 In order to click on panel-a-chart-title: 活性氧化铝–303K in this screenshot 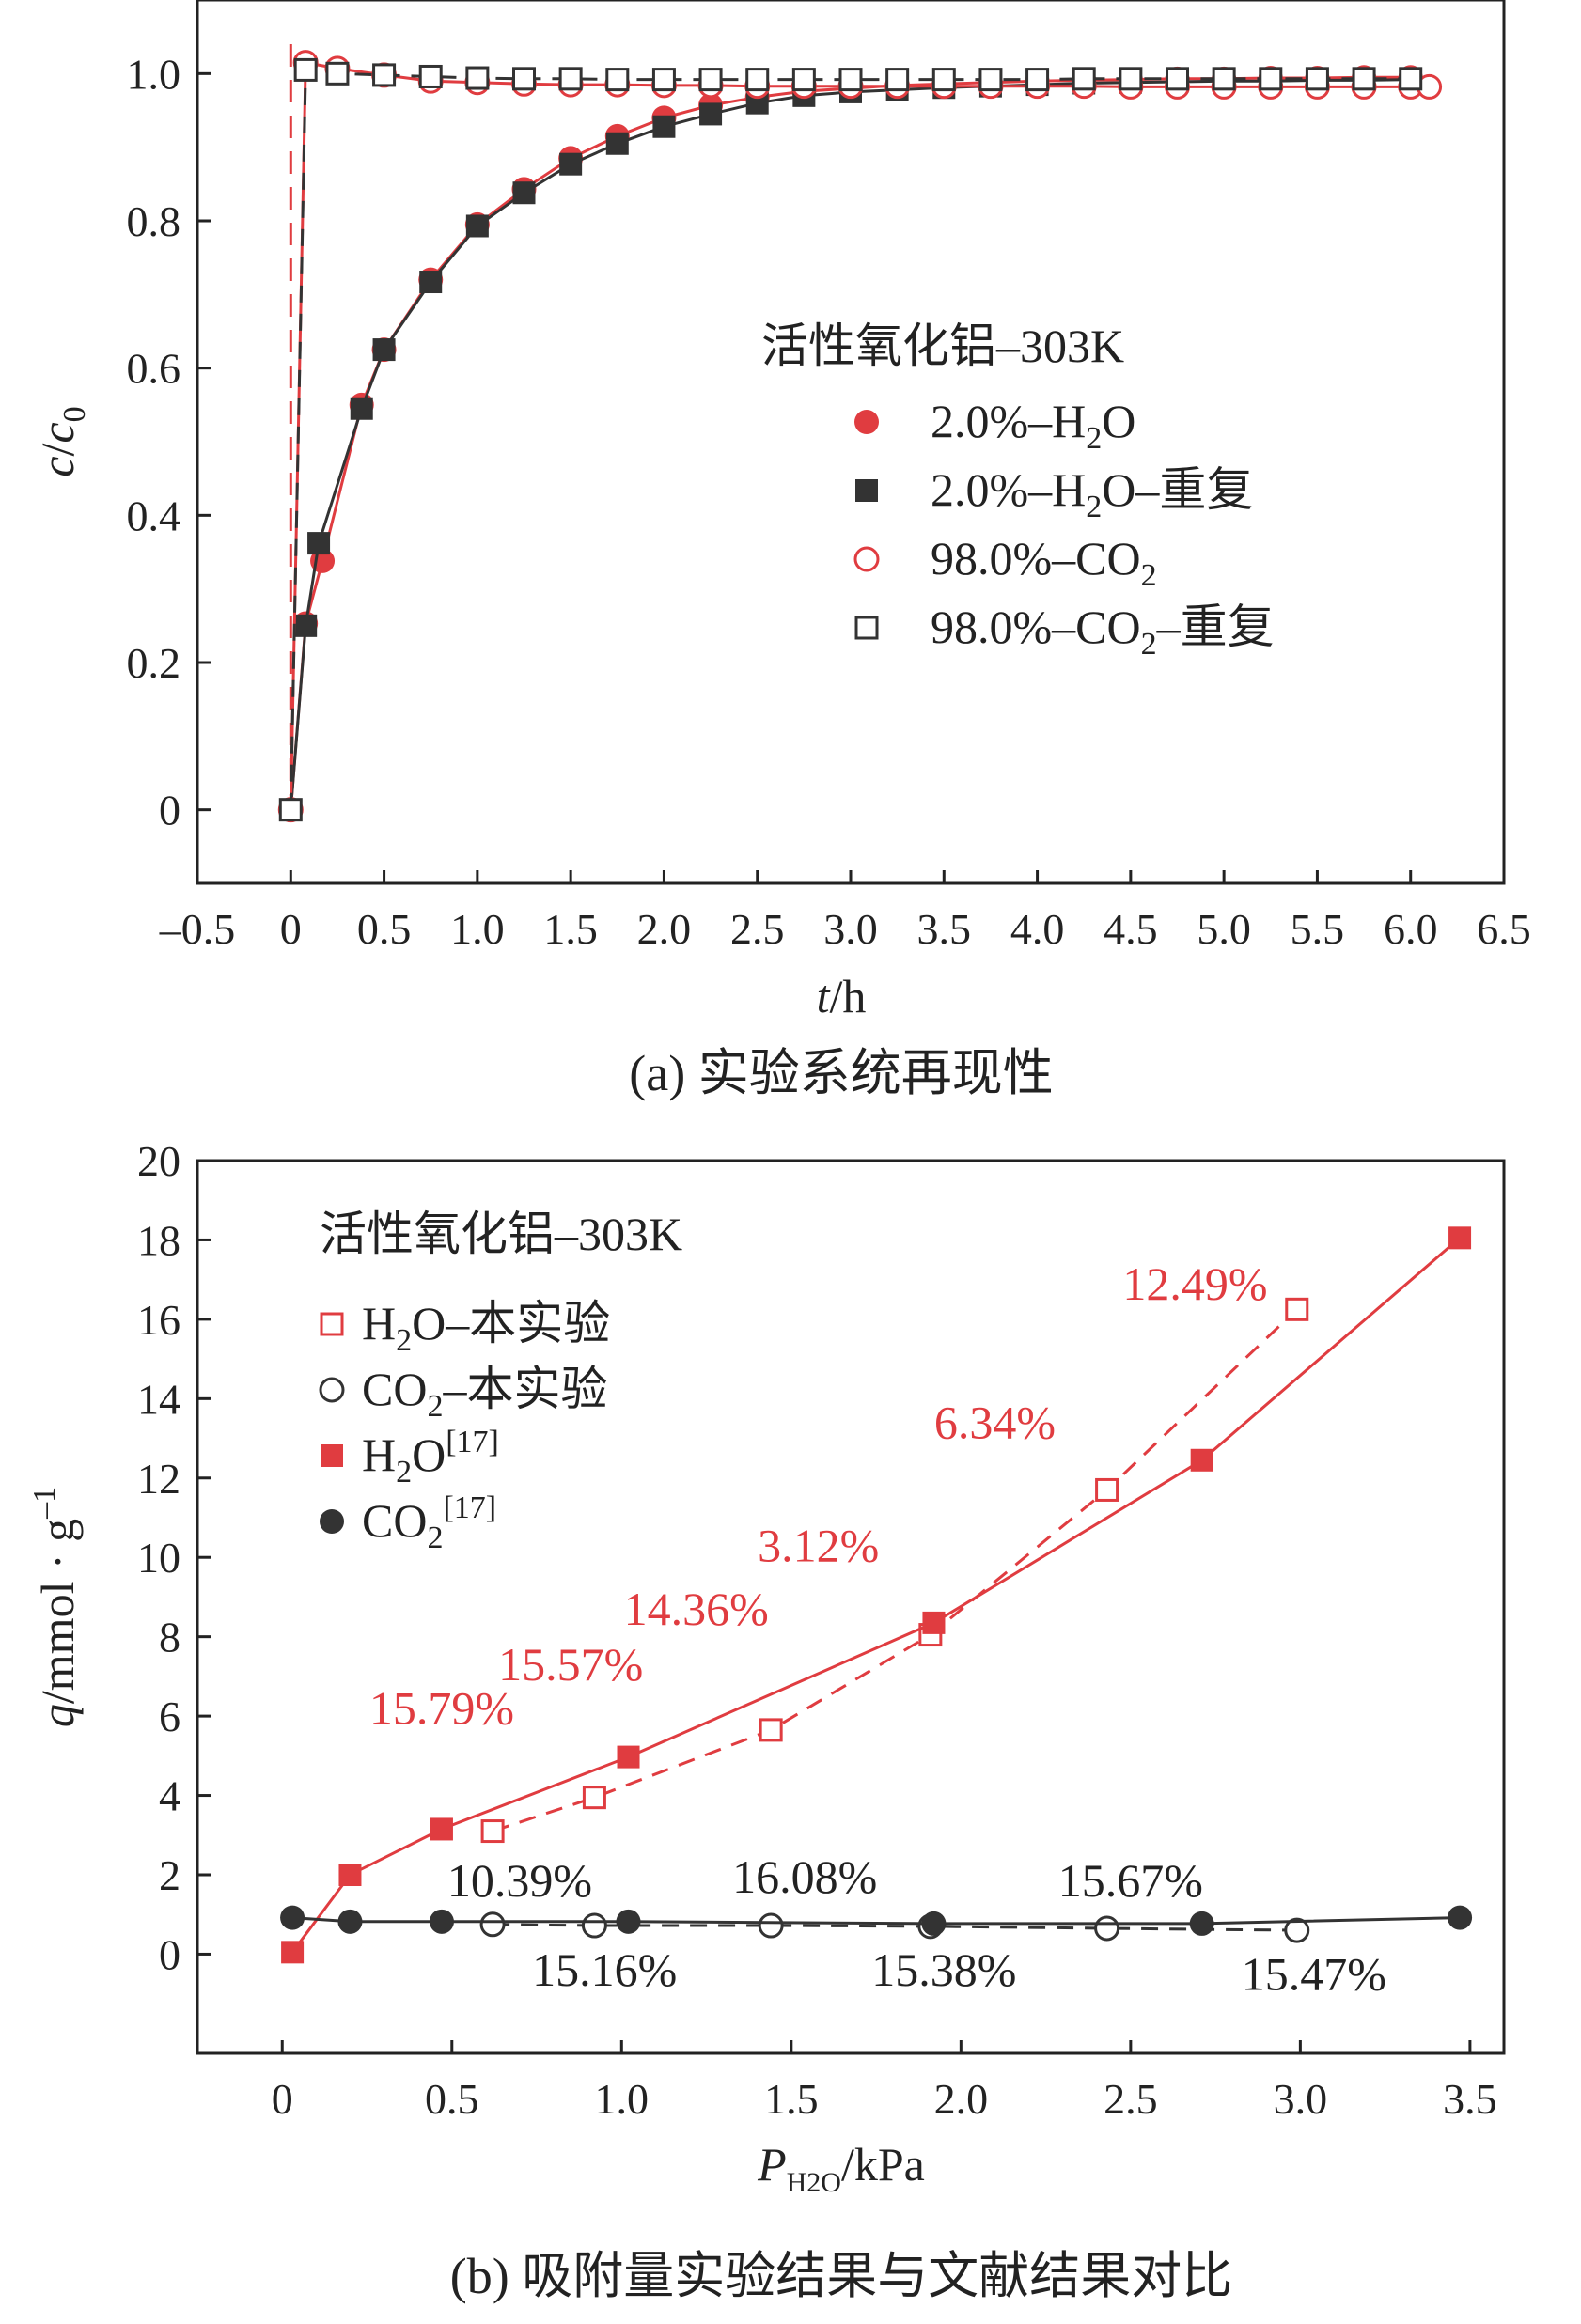, I will do `click(942, 346)`.